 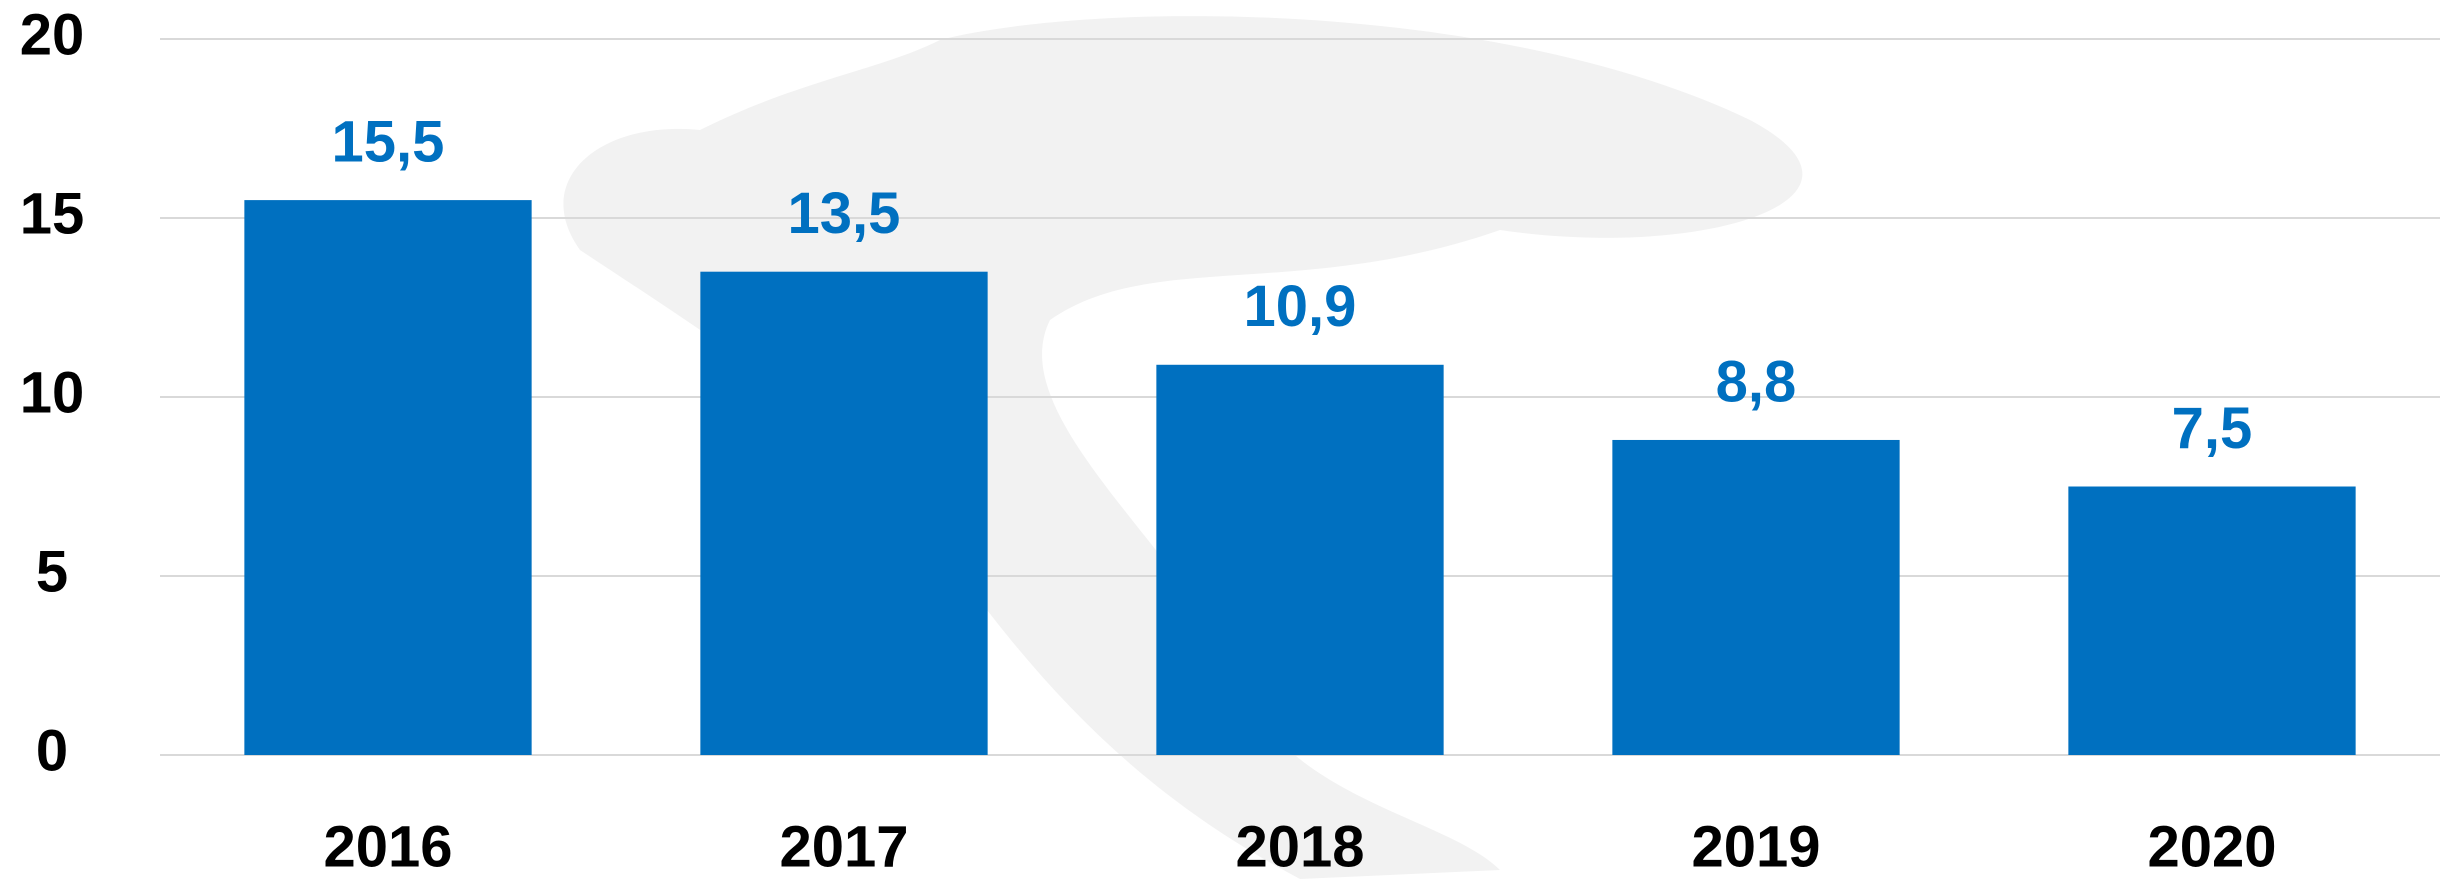 What do you see at coordinates (1756, 381) in the screenshot?
I see `data-label: 8,8` at bounding box center [1756, 381].